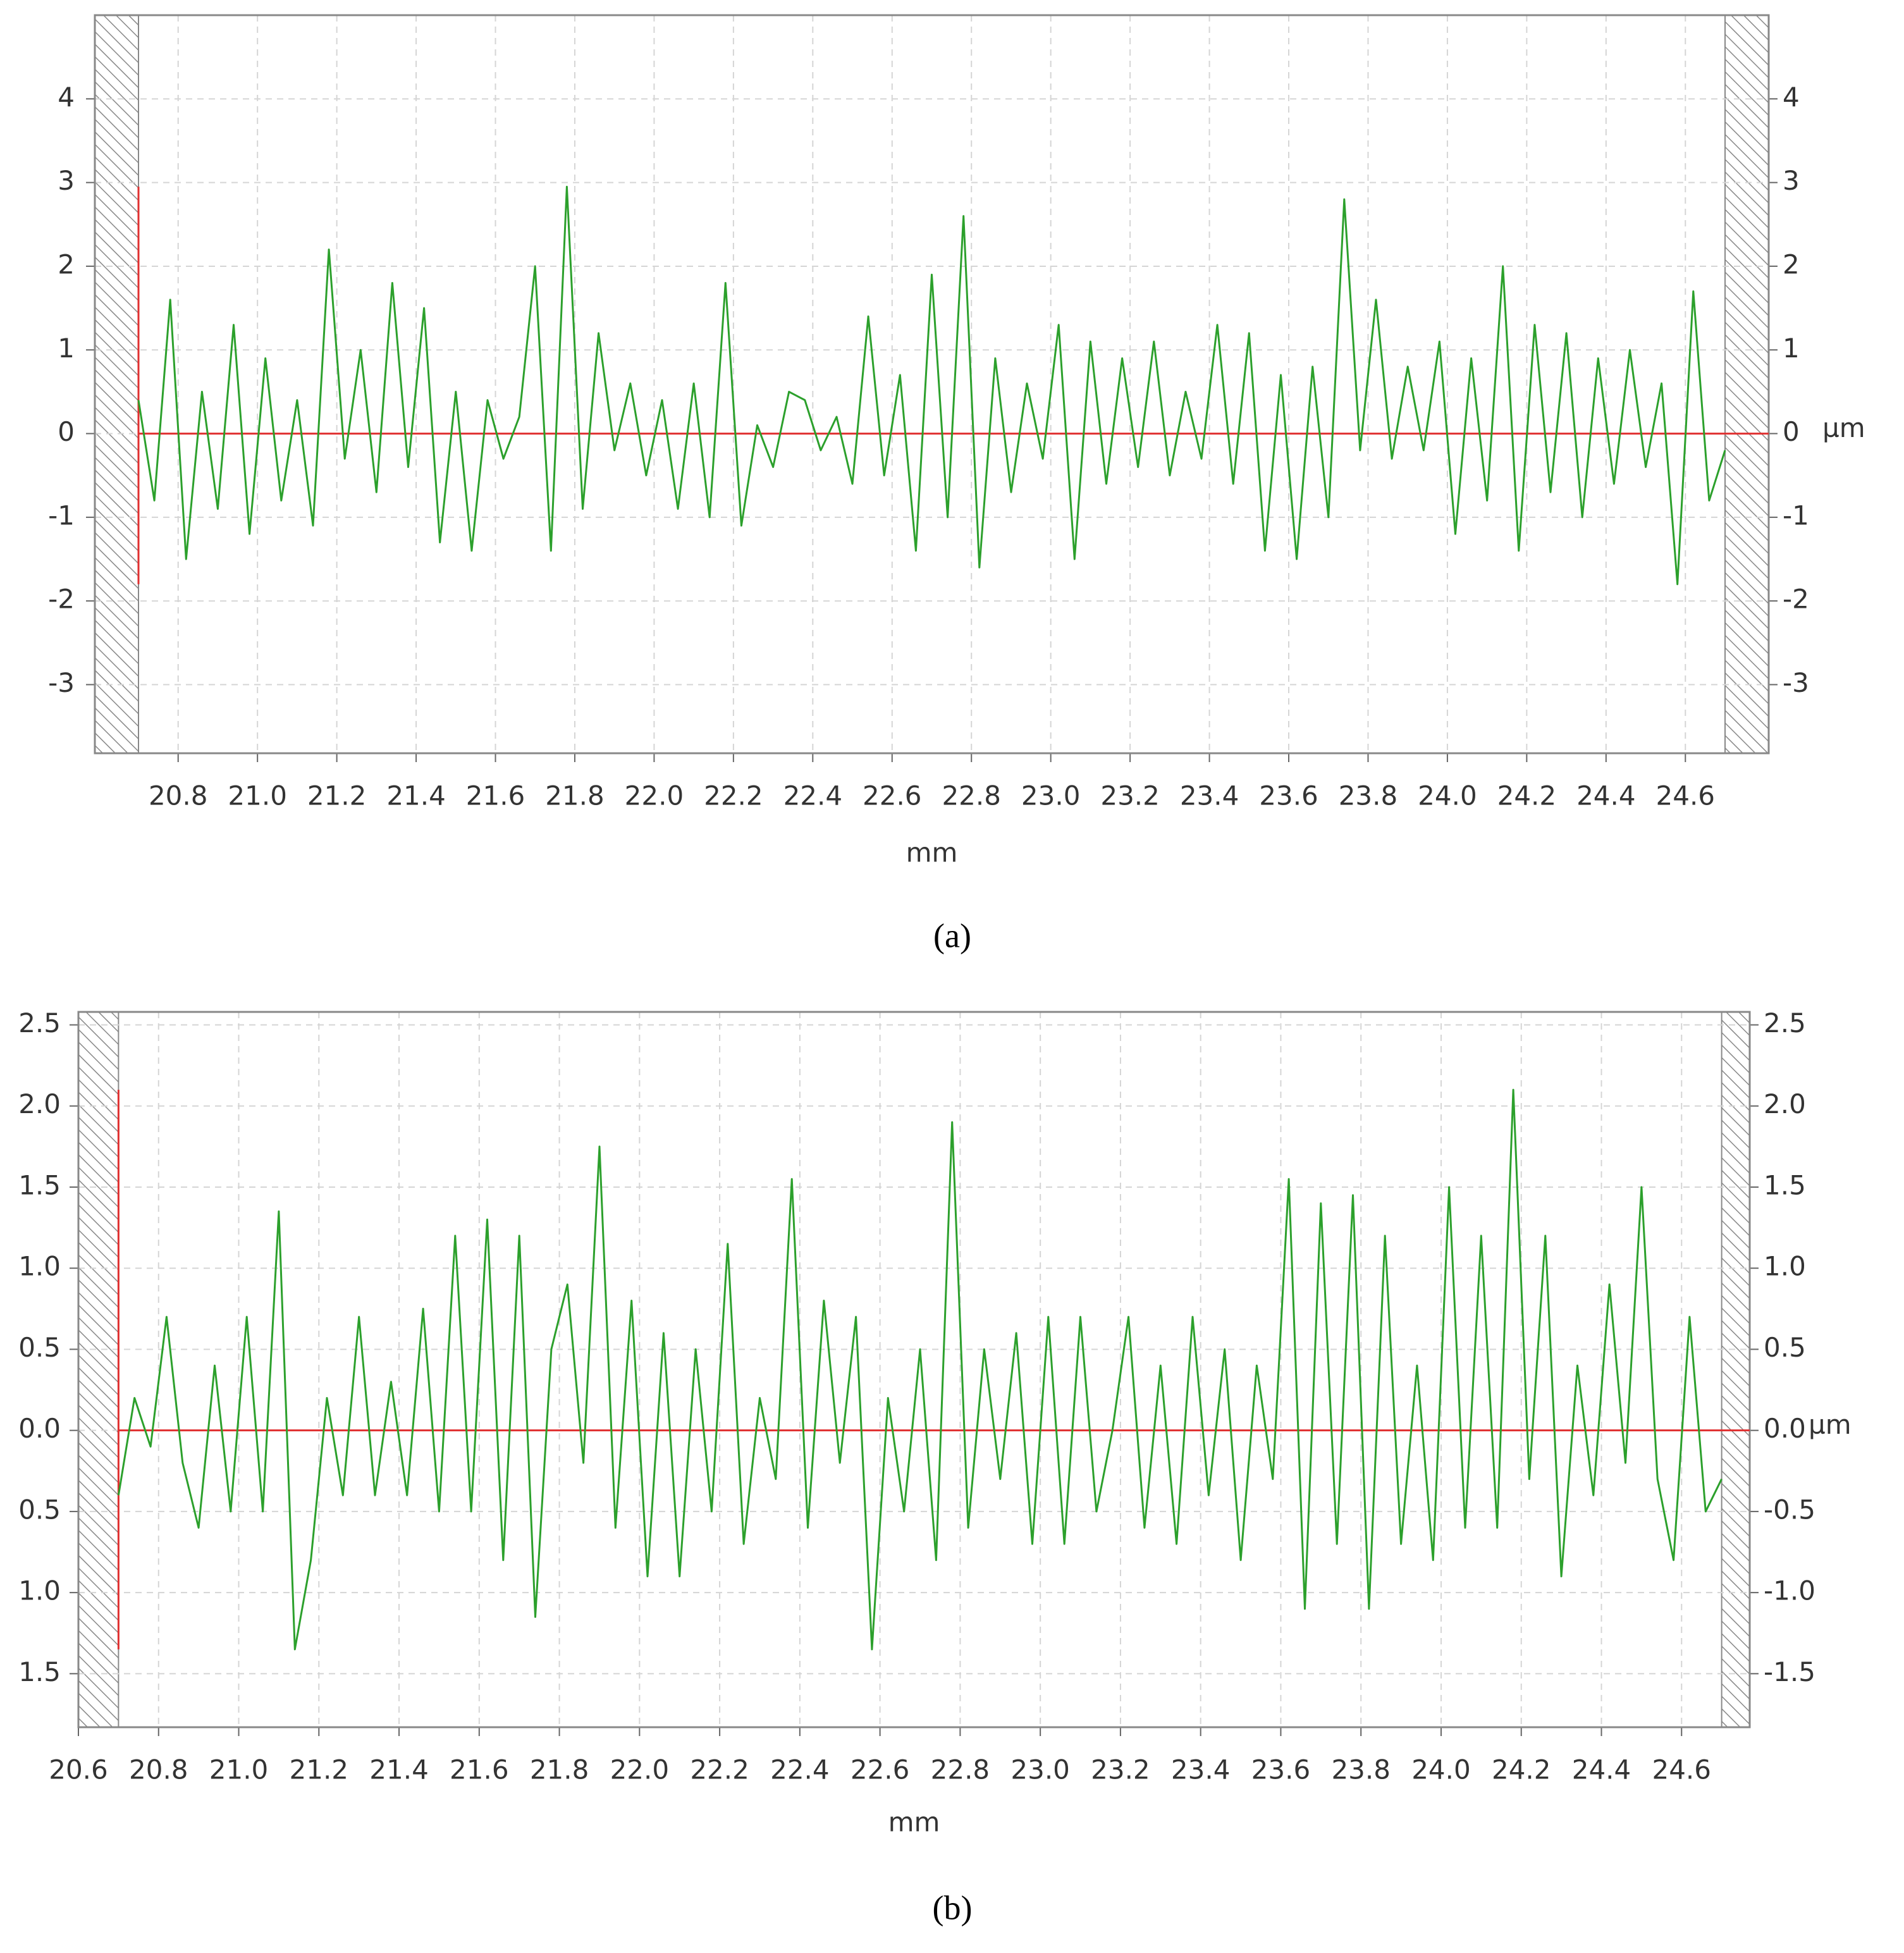  What do you see at coordinates (61, 683) in the screenshot?
I see `y-tick-label: -3` at bounding box center [61, 683].